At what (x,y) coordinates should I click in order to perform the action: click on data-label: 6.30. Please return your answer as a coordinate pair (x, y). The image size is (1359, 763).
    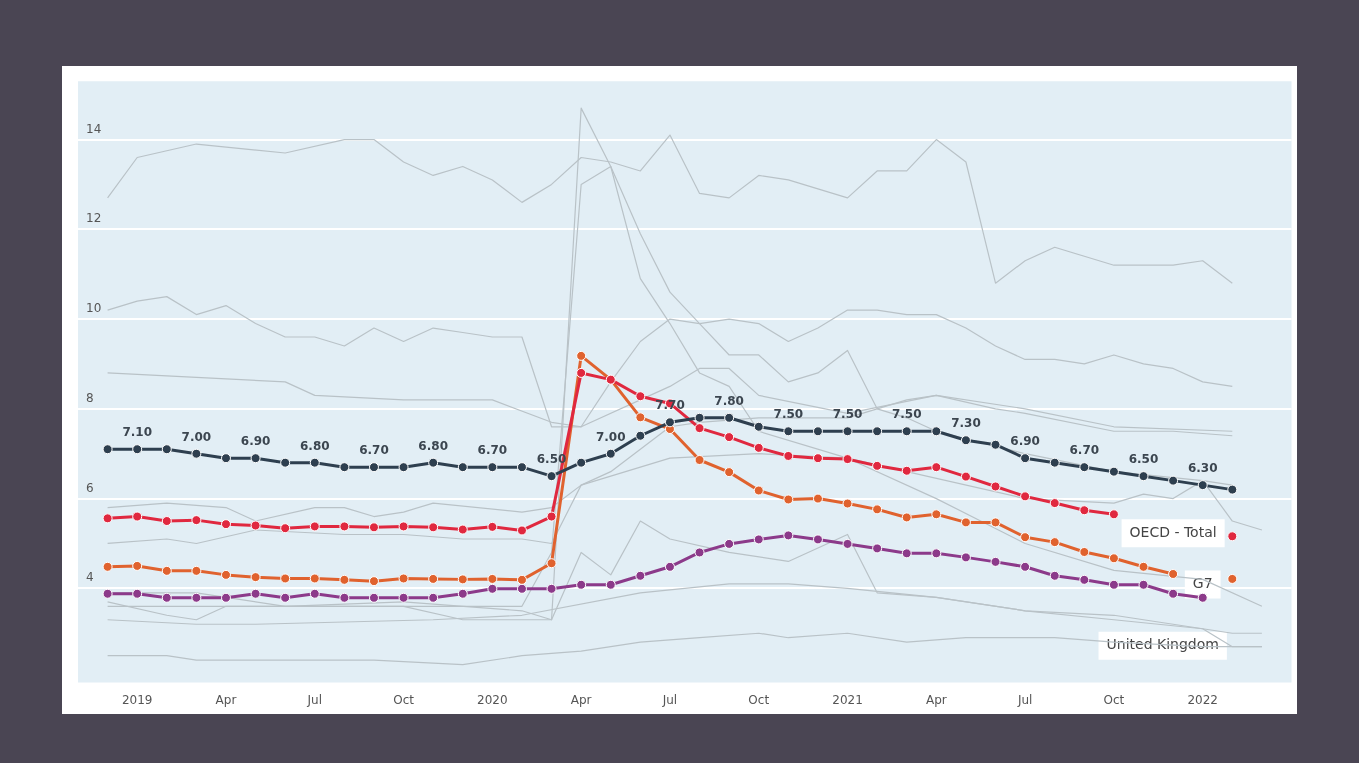
    Looking at the image, I should click on (1202, 468).